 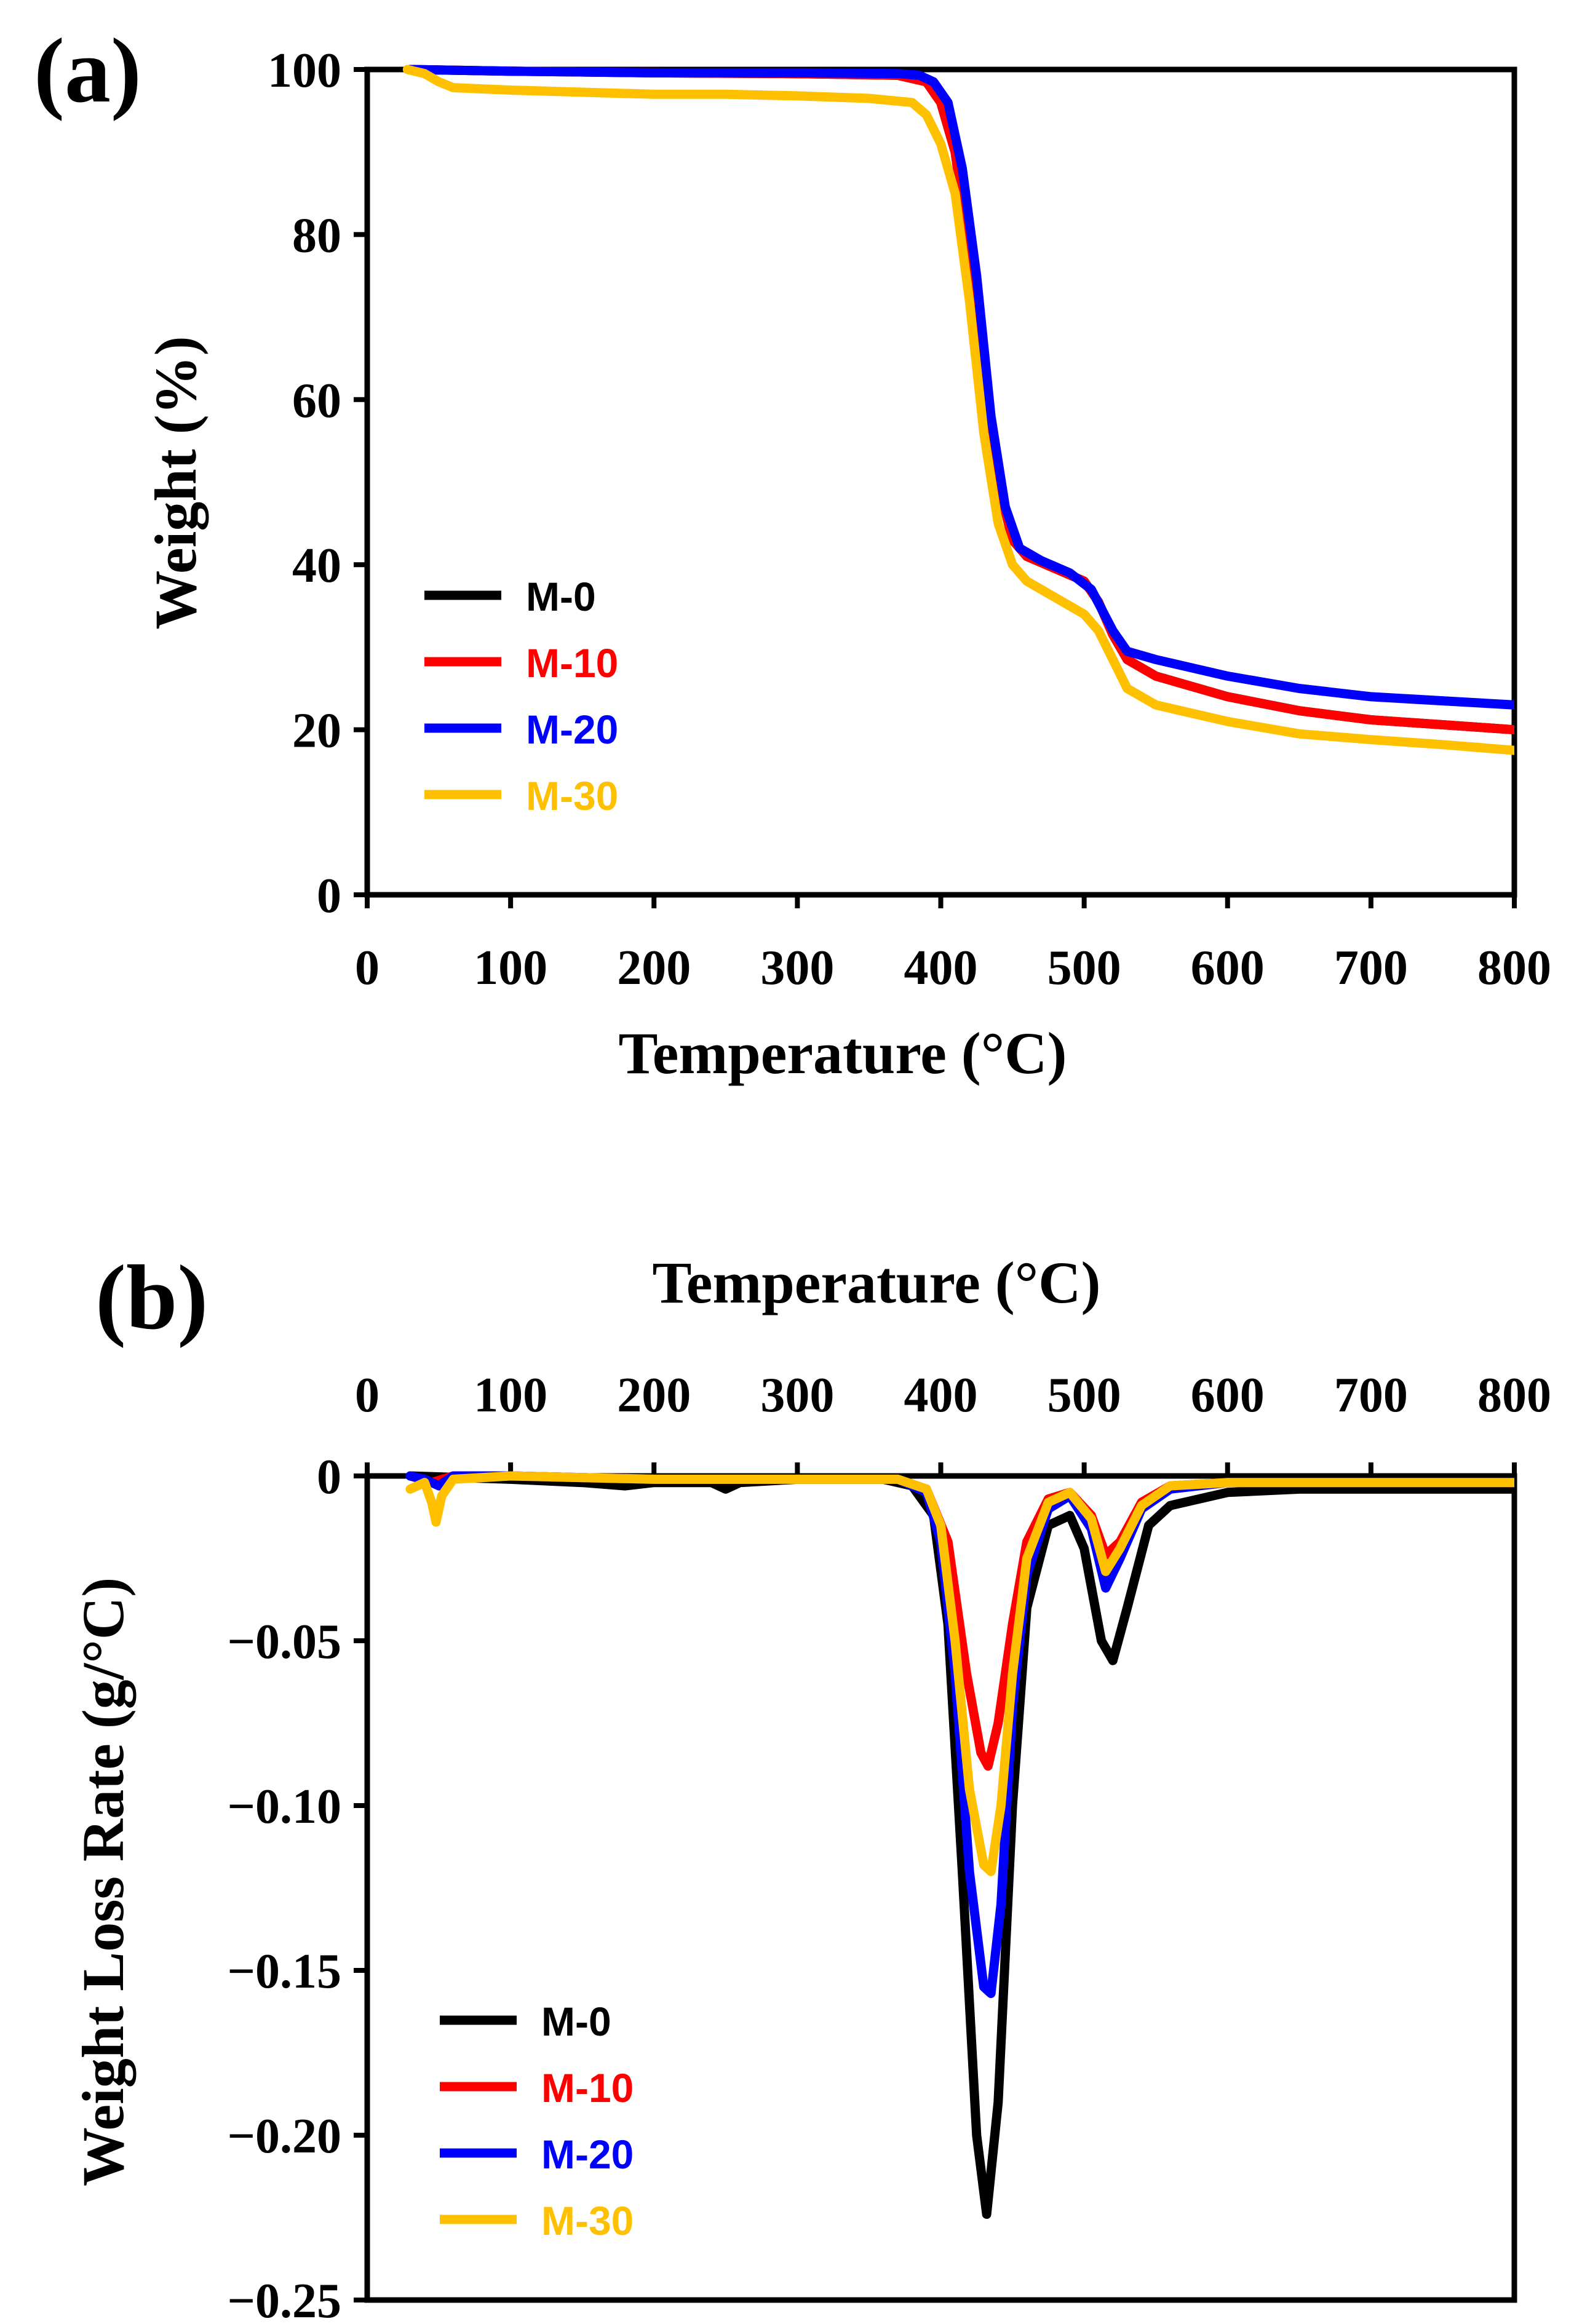 I want to click on panel-a-label: (a), so click(x=87, y=71).